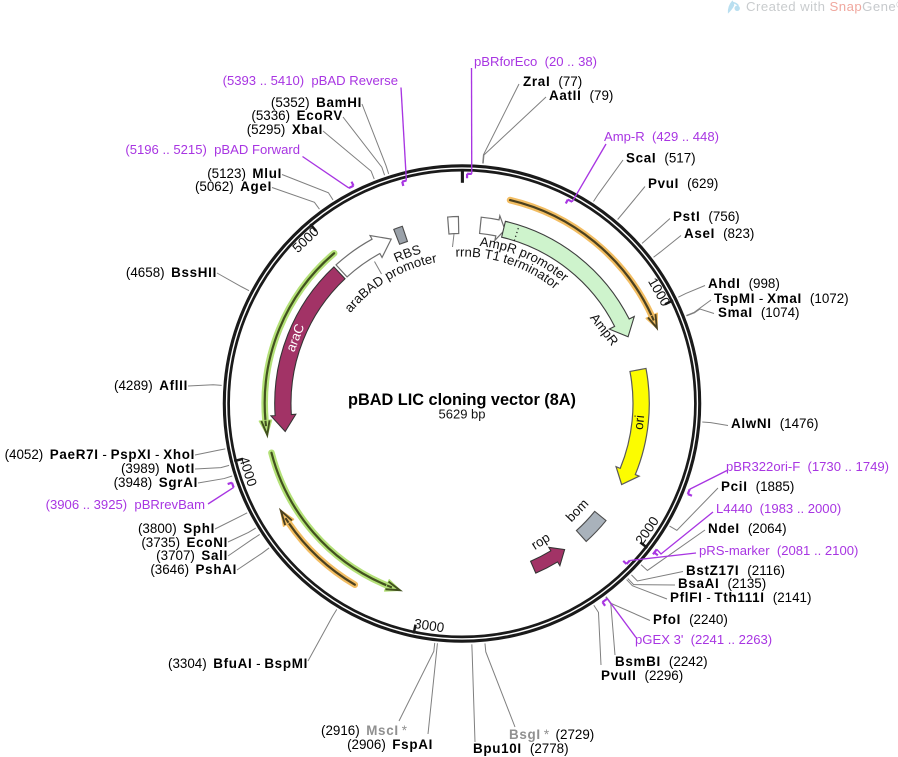 Image resolution: width=898 pixels, height=757 pixels. What do you see at coordinates (297, 115) in the screenshot?
I see `svg-text:(5336)EcoRV: (5336) EcoRV` at bounding box center [297, 115].